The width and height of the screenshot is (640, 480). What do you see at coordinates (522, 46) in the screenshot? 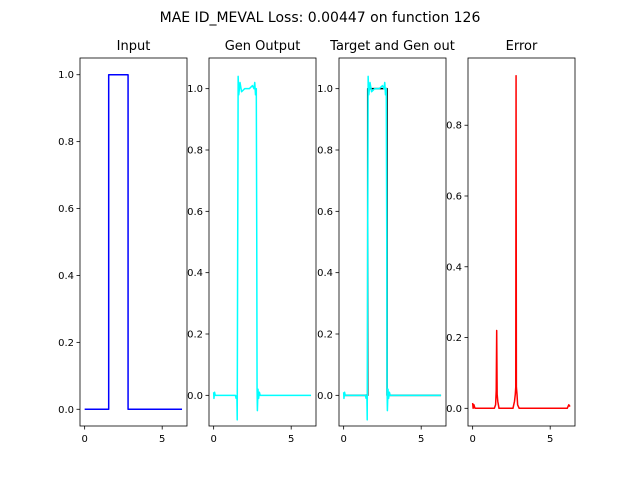
I see `subplot-title: Error` at bounding box center [522, 46].